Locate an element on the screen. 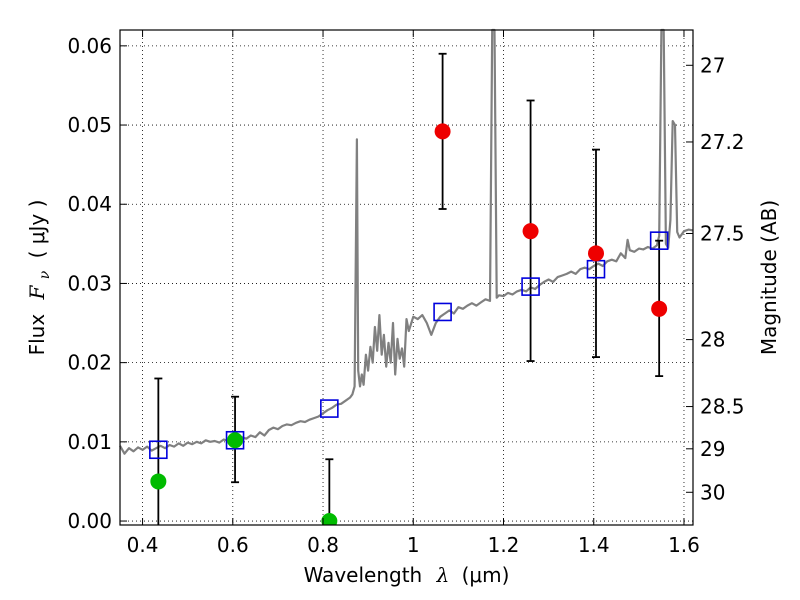  mag-tick-label: 28.5 is located at coordinates (722, 407).